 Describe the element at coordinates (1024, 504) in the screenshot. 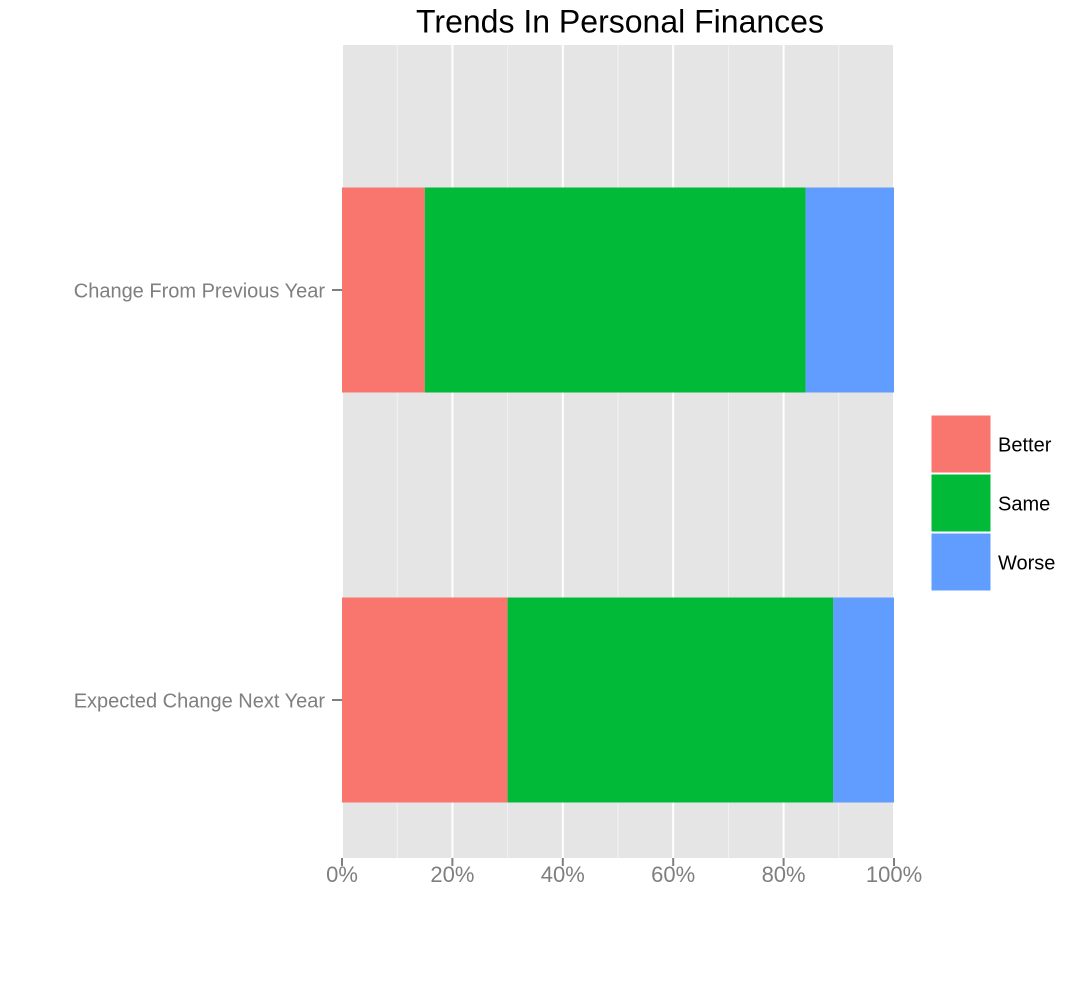

I see `legend-label: Same` at that location.